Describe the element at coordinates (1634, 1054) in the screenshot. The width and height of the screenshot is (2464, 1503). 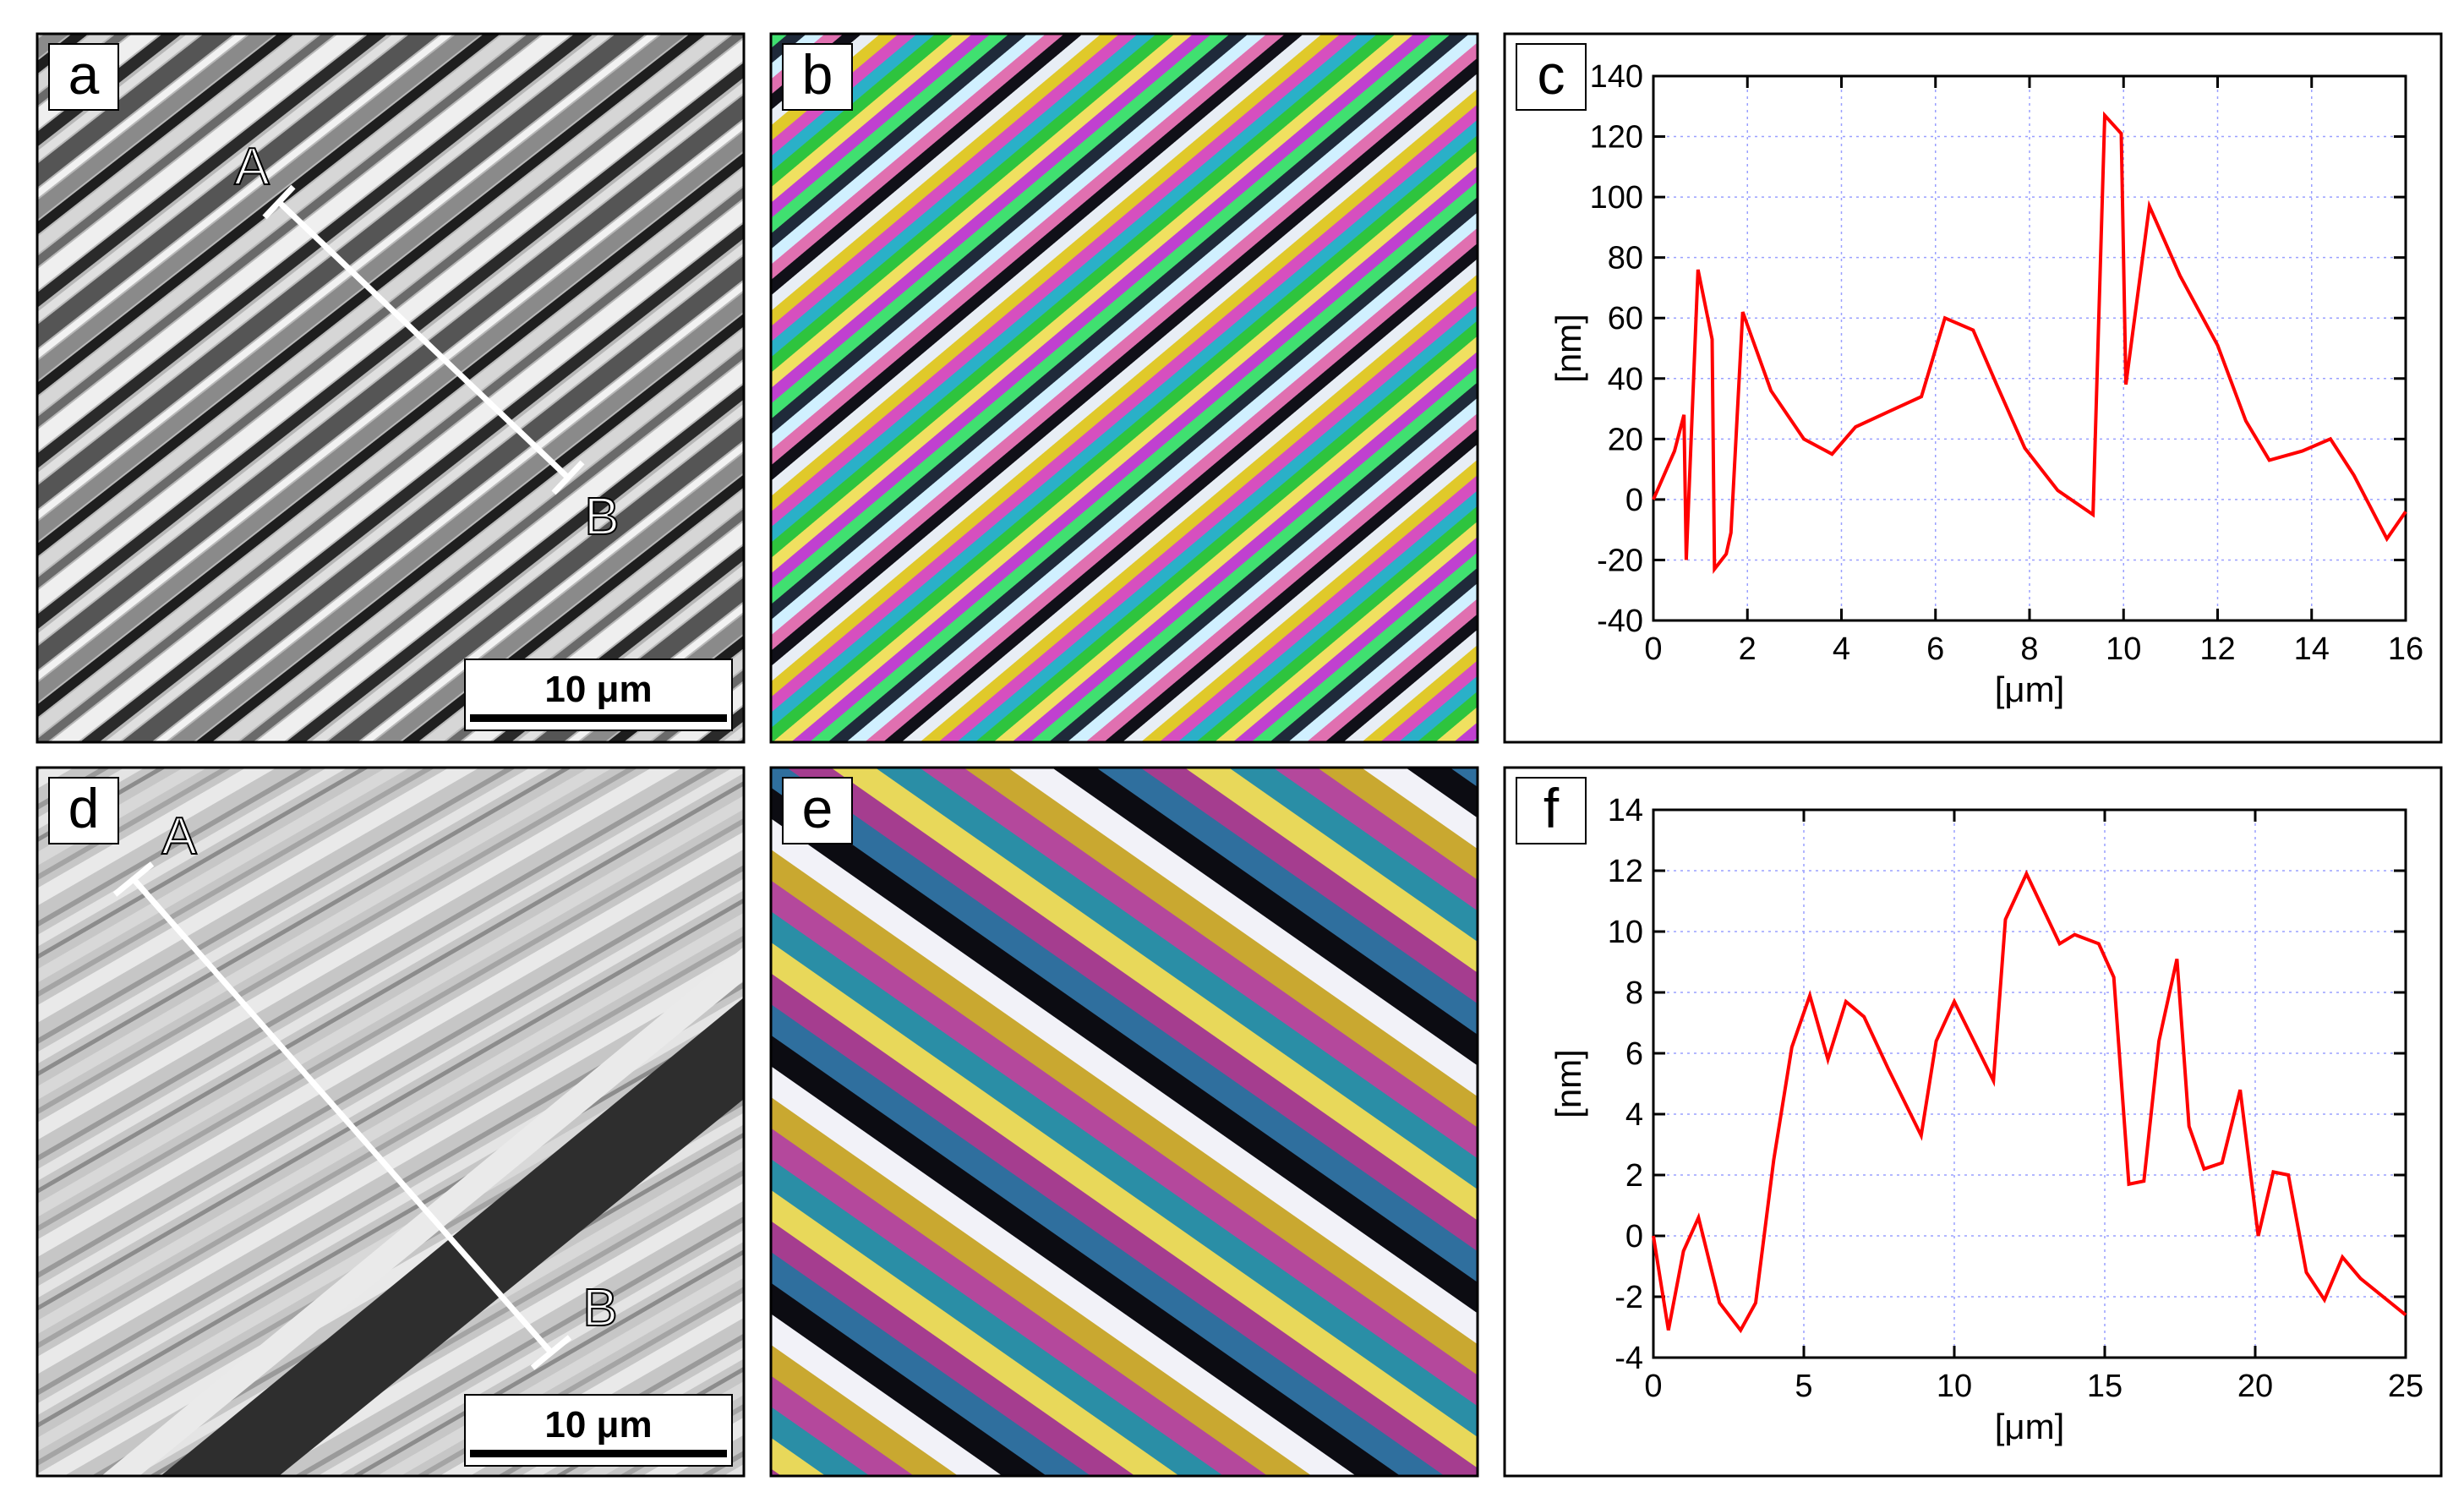
I see `y-tick-label-f-5: 6` at that location.